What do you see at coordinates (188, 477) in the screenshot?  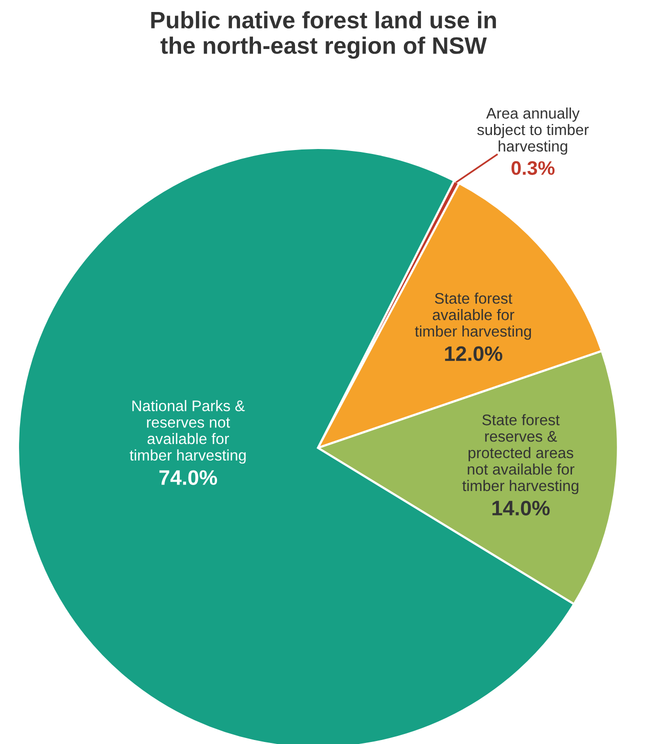 I see `data-label: 74.0%` at bounding box center [188, 477].